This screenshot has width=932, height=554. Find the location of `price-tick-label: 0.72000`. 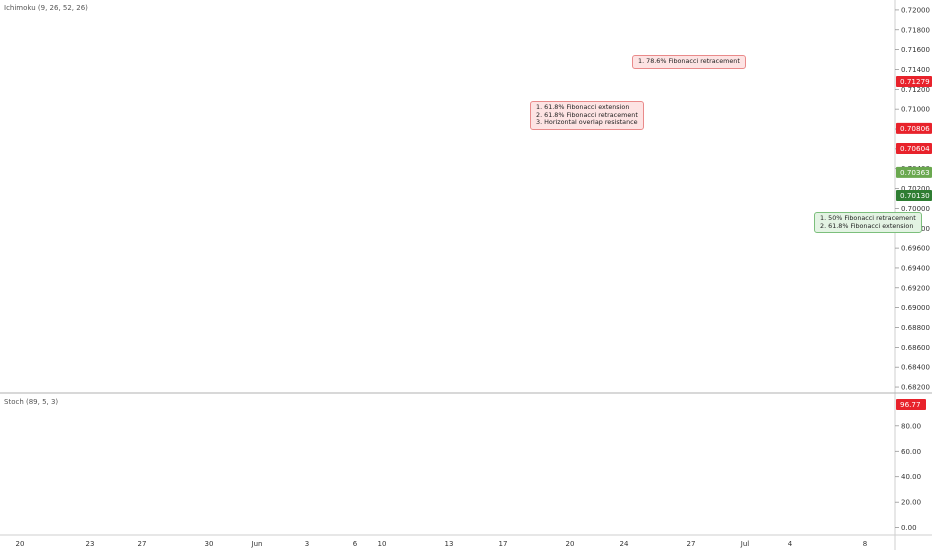

price-tick-label: 0.72000 is located at coordinates (915, 10).